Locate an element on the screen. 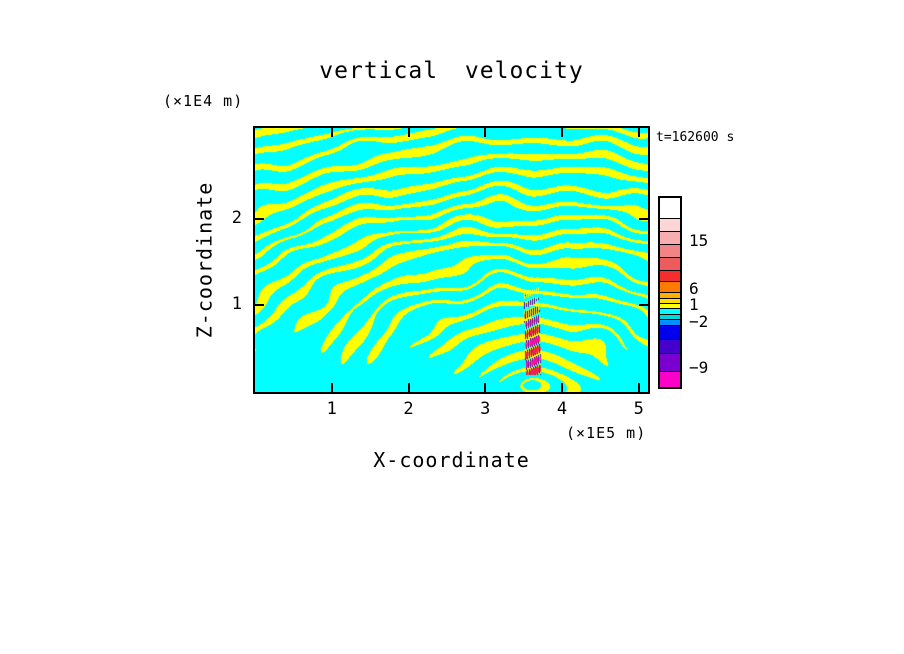 The height and width of the screenshot is (654, 904). x-tick-label: 4 is located at coordinates (562, 409).